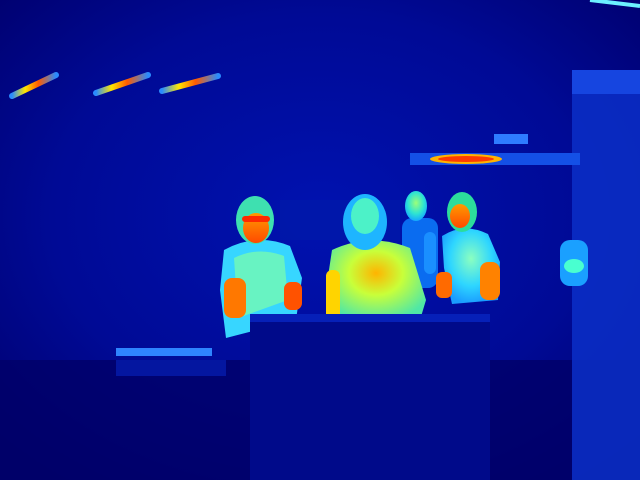 This screenshot has width=640, height=480. I want to click on person-center-back, so click(376, 258).